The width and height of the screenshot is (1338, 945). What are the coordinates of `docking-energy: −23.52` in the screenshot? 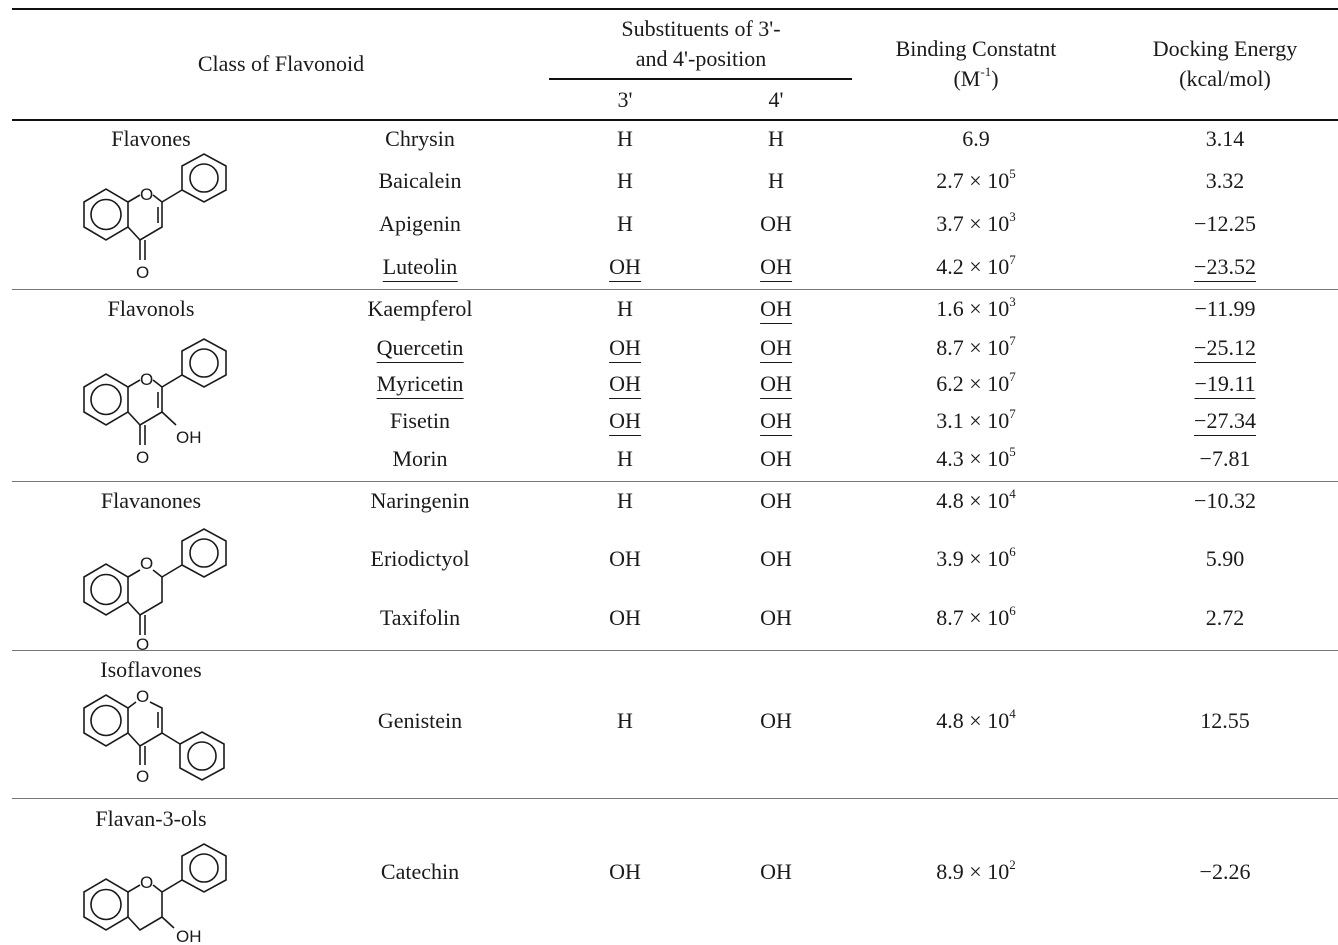 It's located at (1225, 268).